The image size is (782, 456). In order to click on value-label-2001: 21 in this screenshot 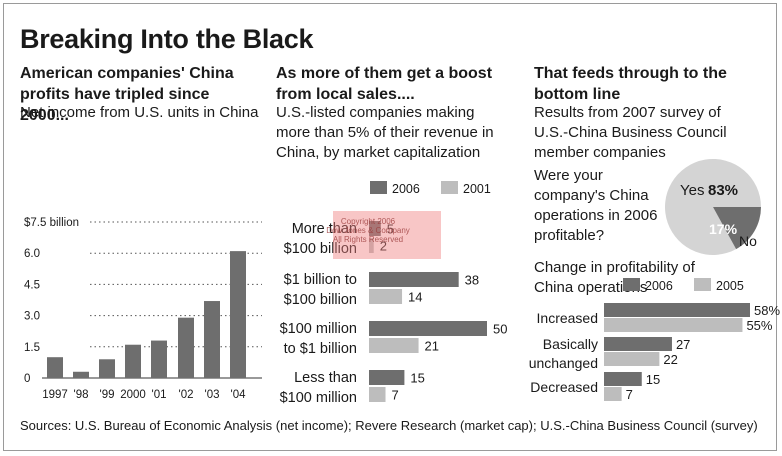, I will do `click(432, 346)`.